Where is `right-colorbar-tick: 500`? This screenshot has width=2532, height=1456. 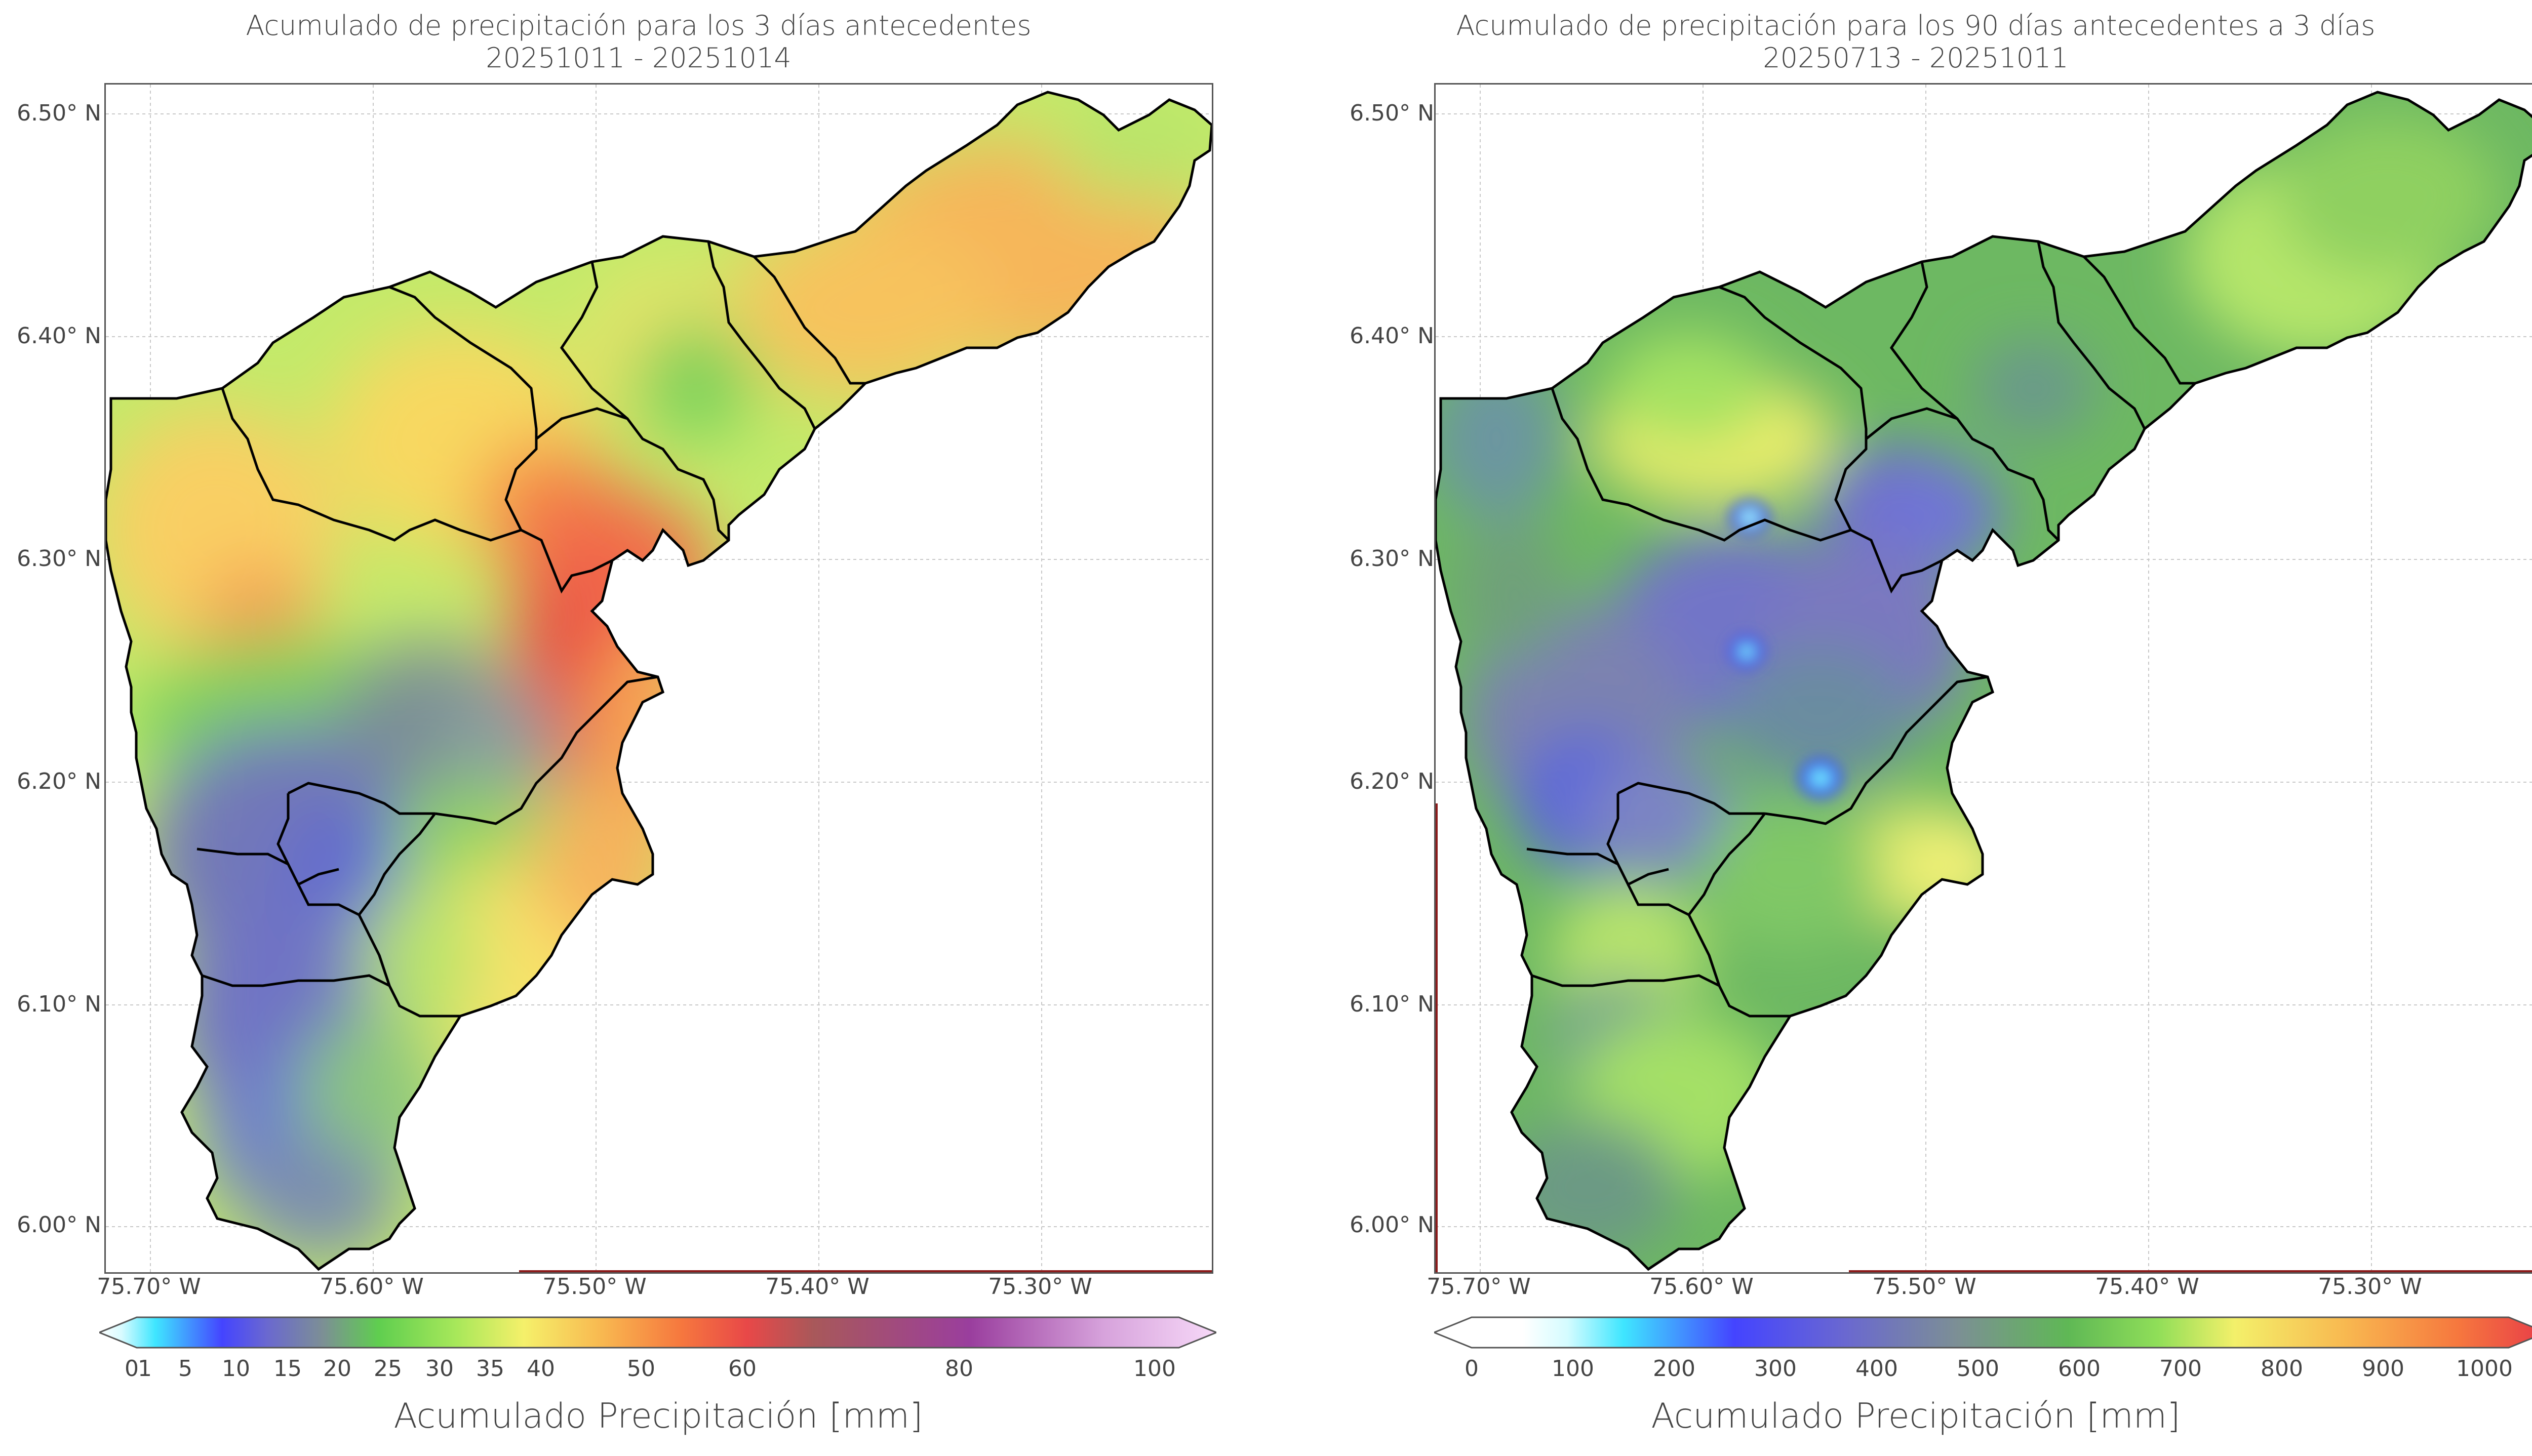
right-colorbar-tick: 500 is located at coordinates (1978, 1369).